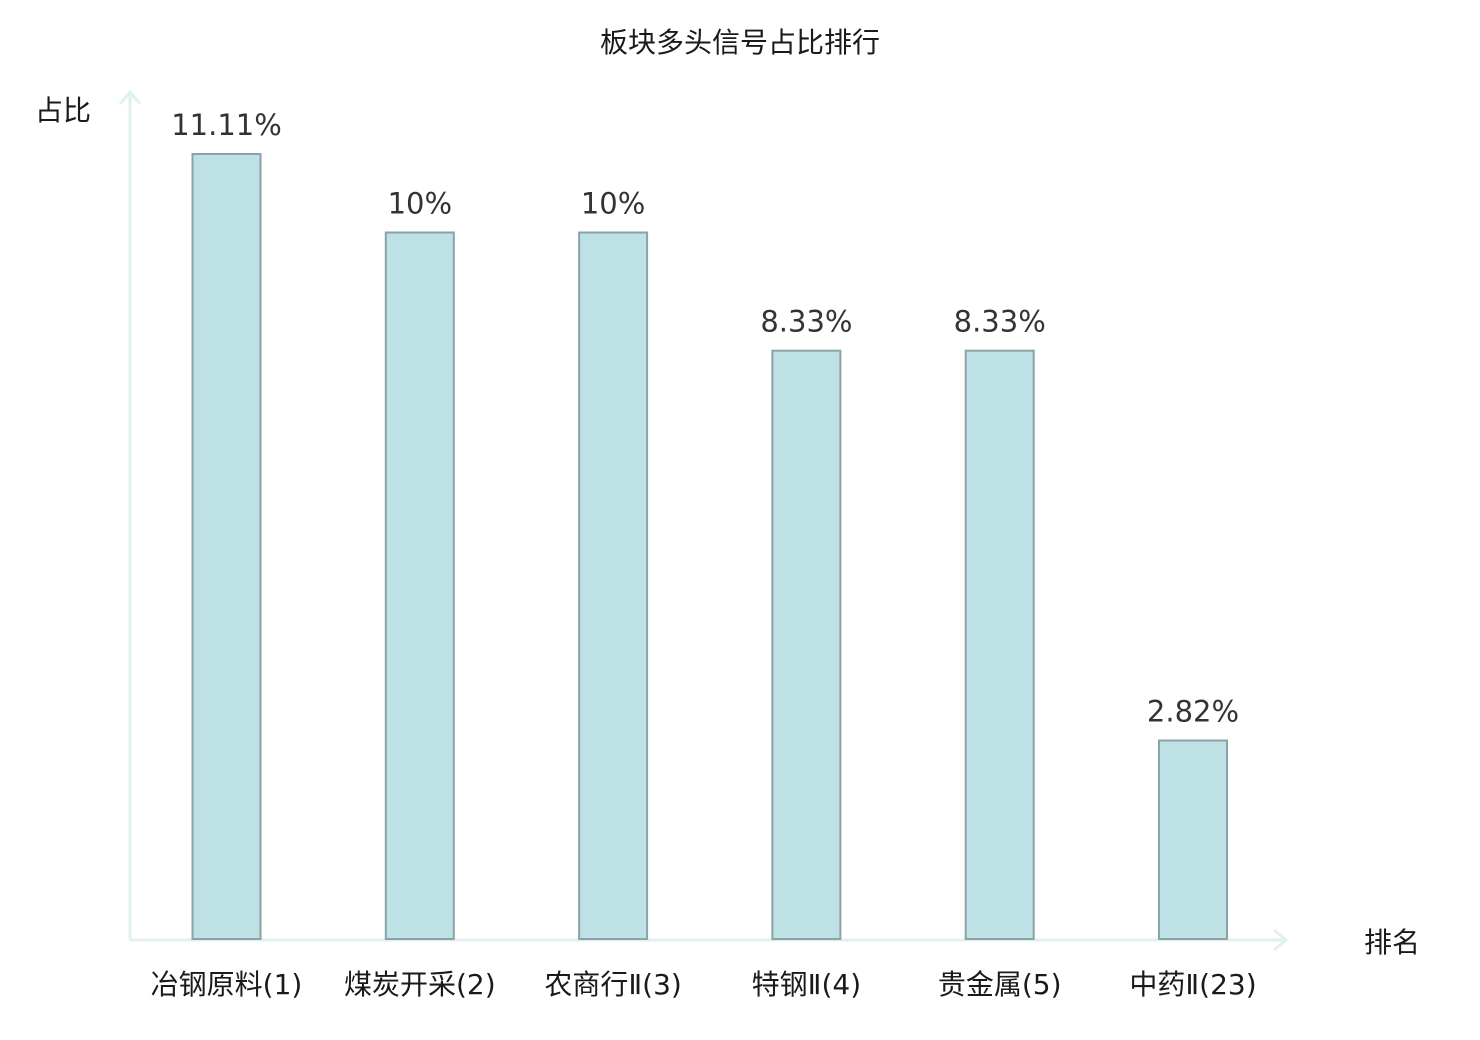 This screenshot has width=1480, height=1040. Describe the element at coordinates (740, 42) in the screenshot. I see `chart-title: 板块多头信号占比排行` at that location.